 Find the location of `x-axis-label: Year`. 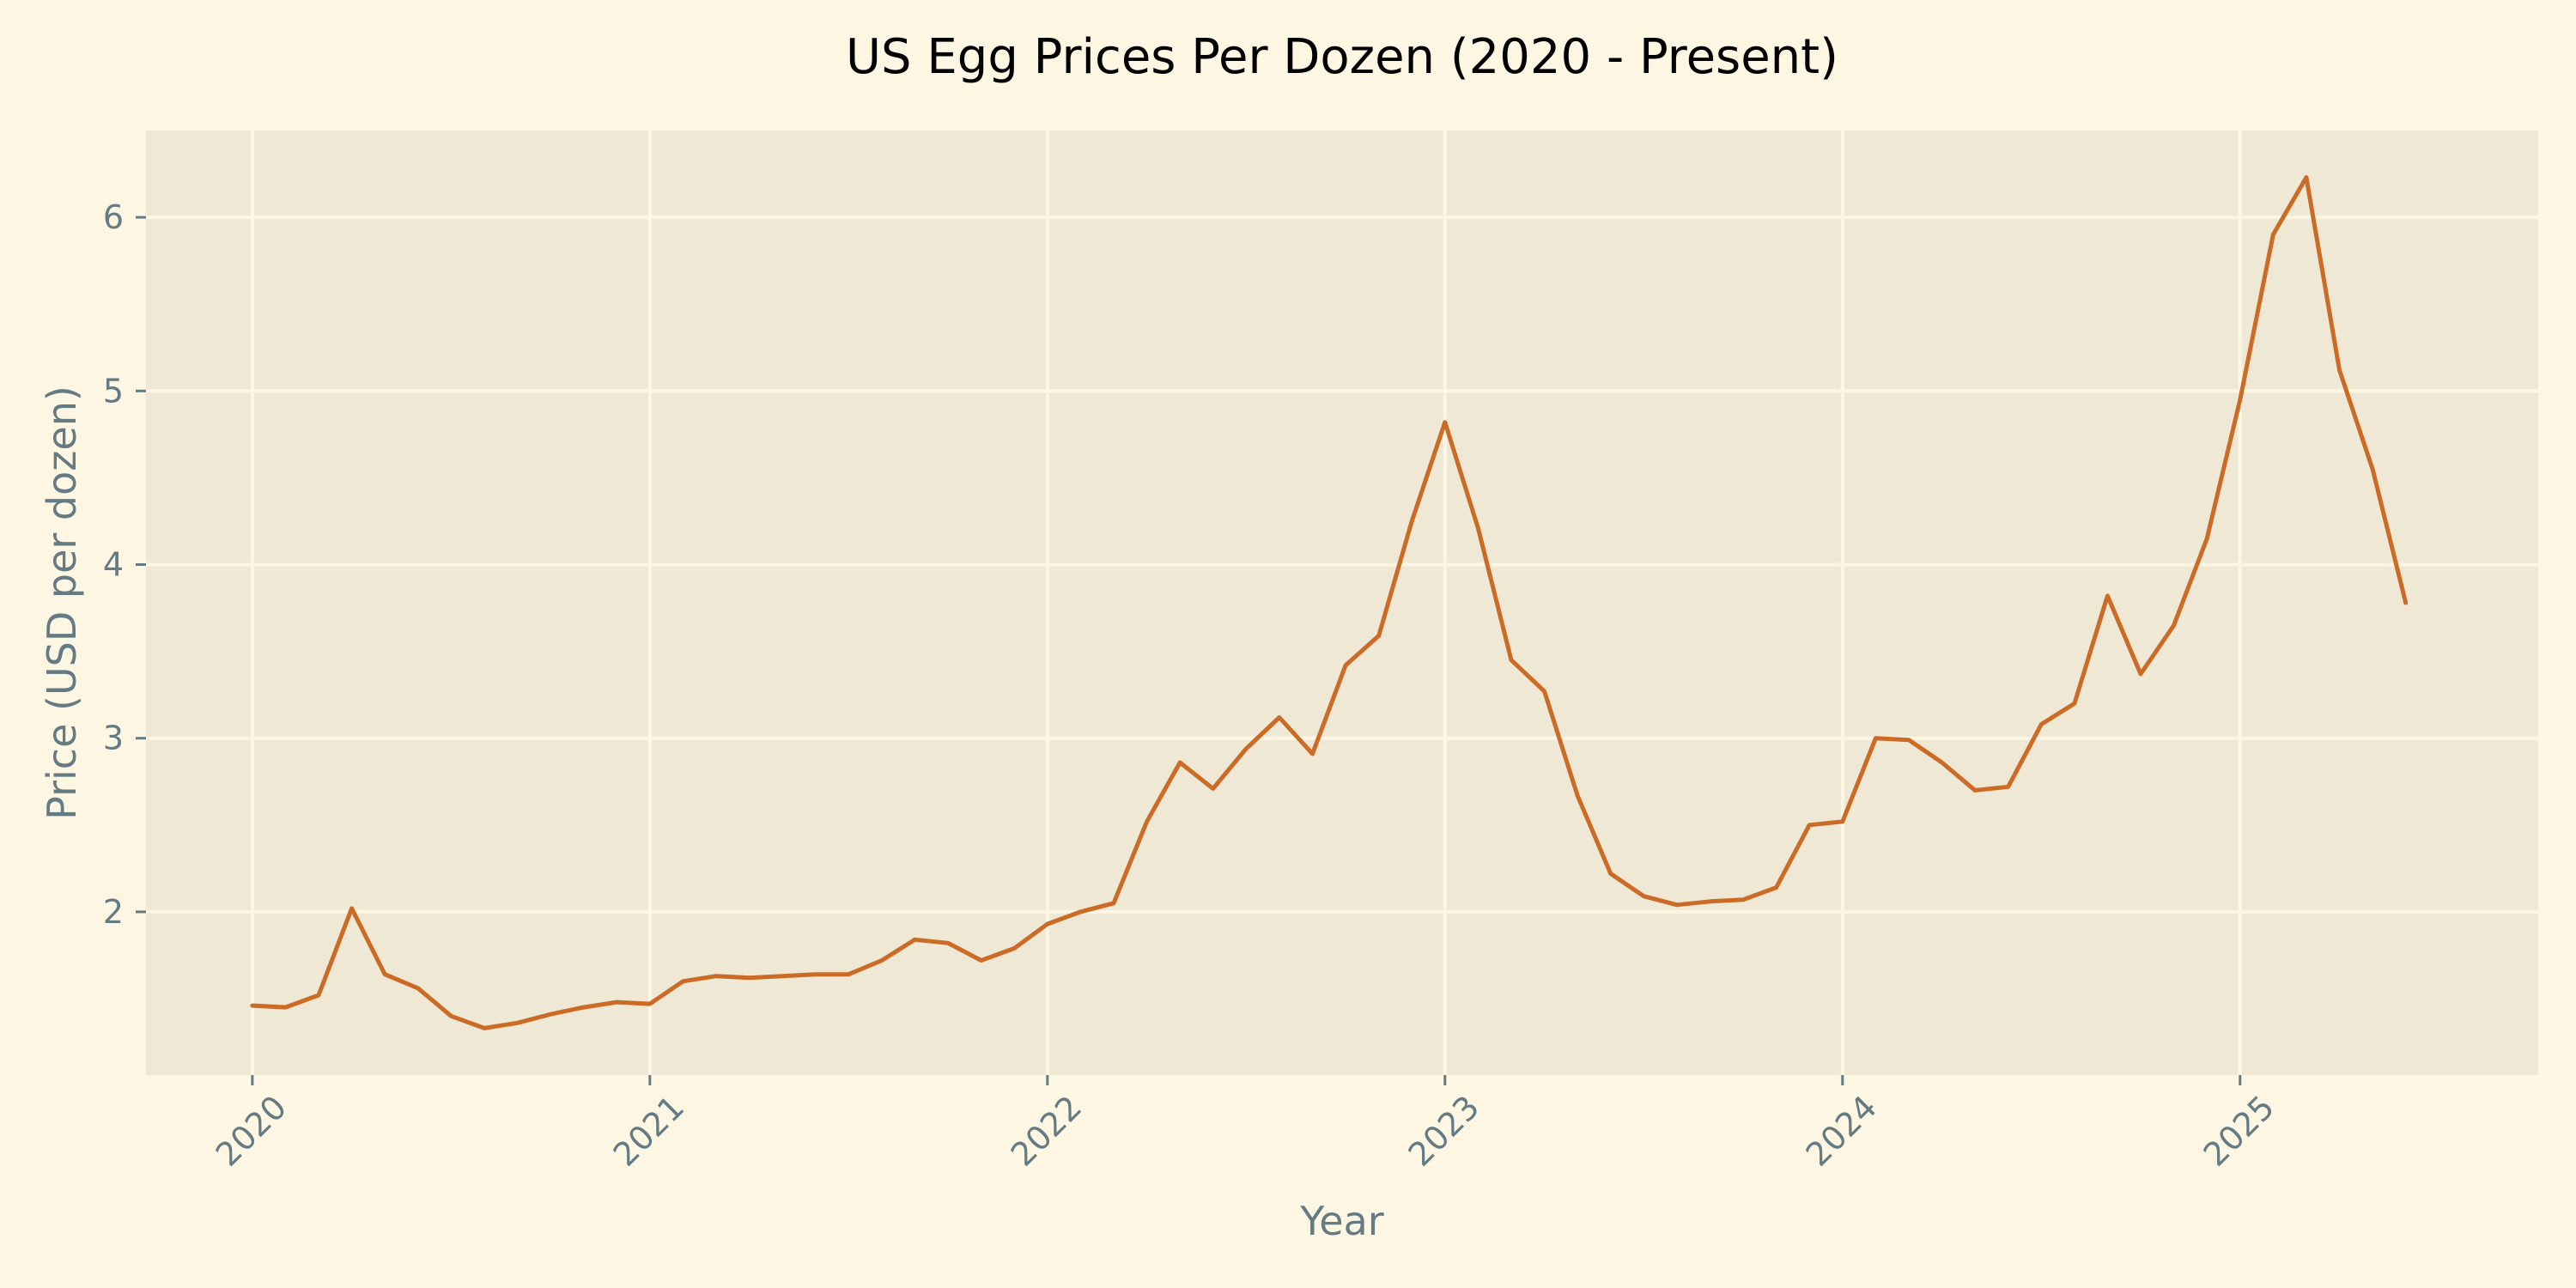

x-axis-label: Year is located at coordinates (1341, 1221).